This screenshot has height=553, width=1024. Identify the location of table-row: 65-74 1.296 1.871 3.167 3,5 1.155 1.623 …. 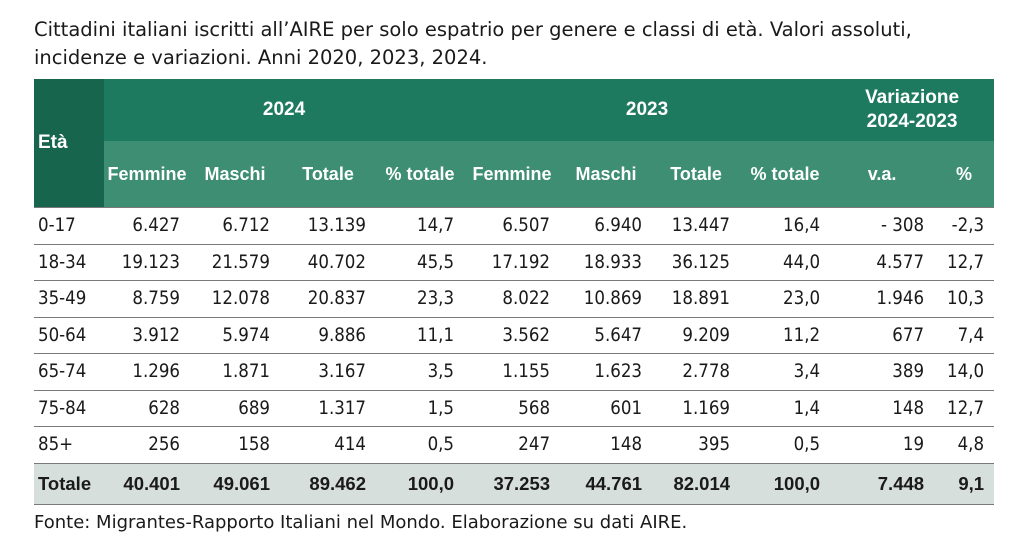
(514, 372).